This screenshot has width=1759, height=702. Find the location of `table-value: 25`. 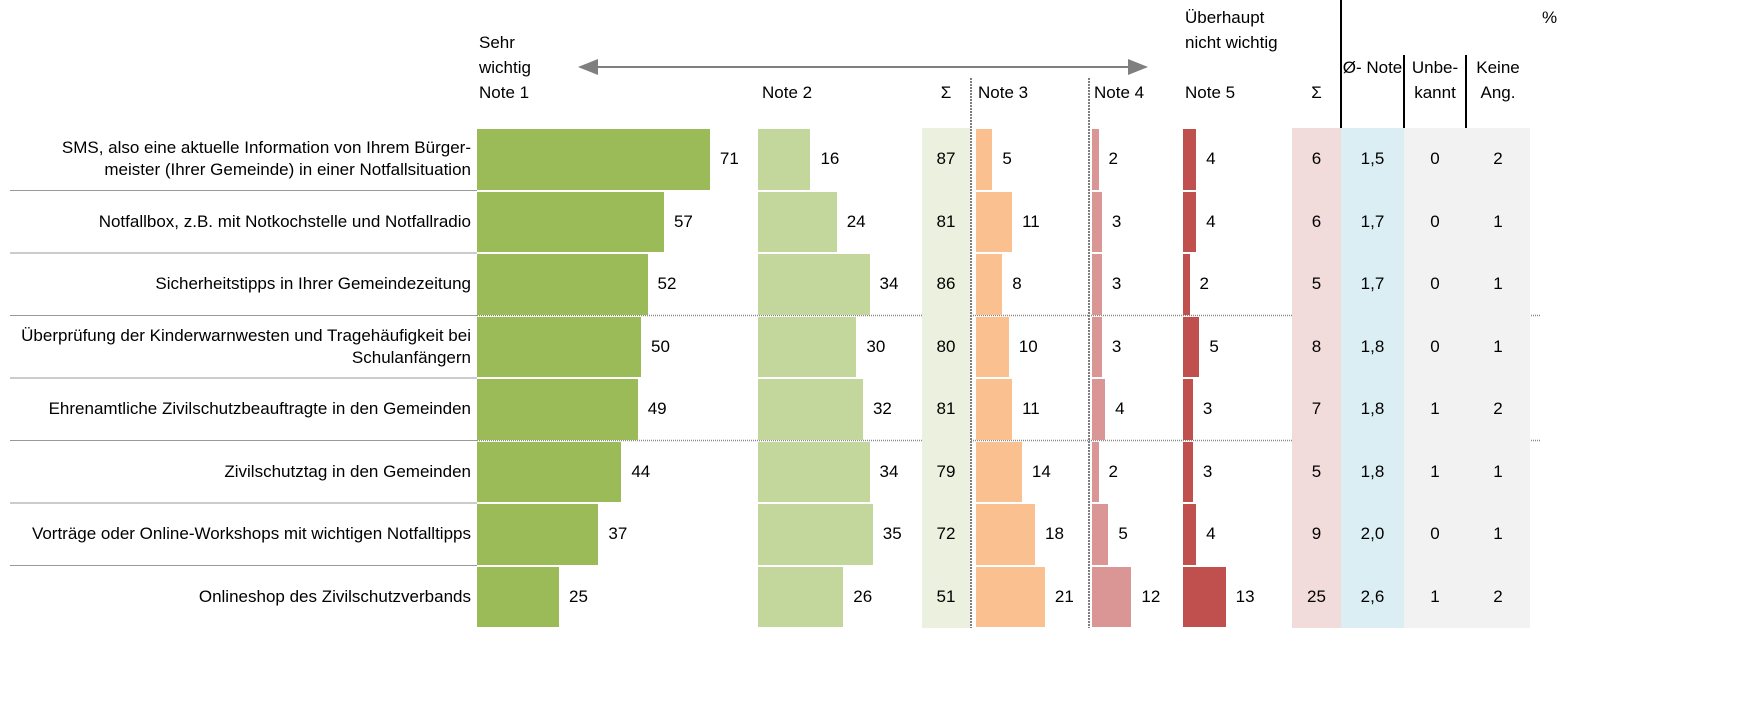

table-value: 25 is located at coordinates (1316, 596).